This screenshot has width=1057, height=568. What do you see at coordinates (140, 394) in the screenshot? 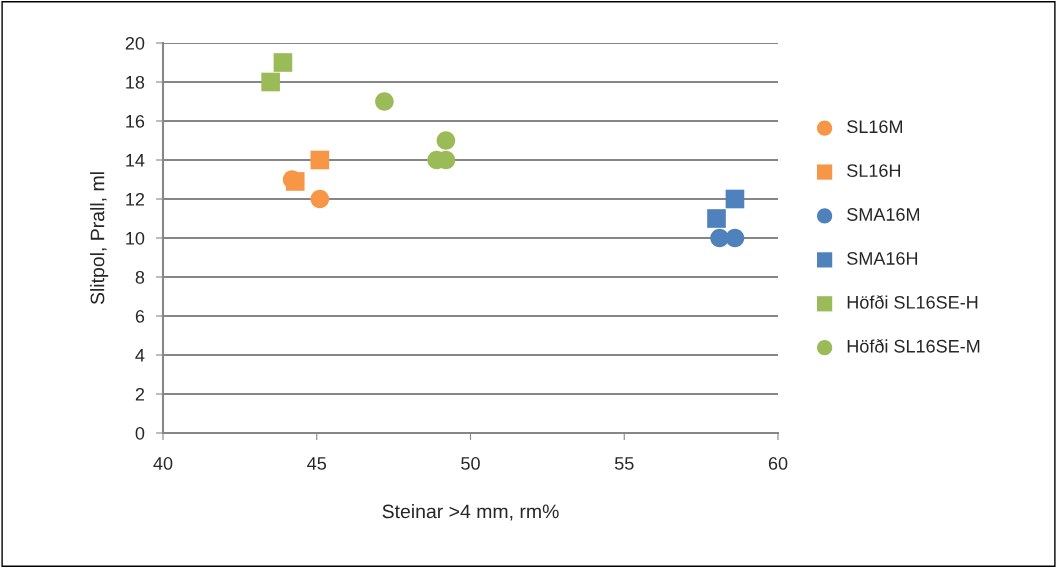
I see `y-tick-label: 2` at bounding box center [140, 394].